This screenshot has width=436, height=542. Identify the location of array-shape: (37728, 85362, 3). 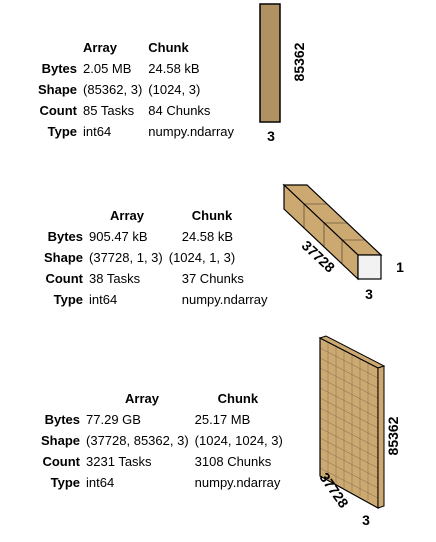
(137, 440).